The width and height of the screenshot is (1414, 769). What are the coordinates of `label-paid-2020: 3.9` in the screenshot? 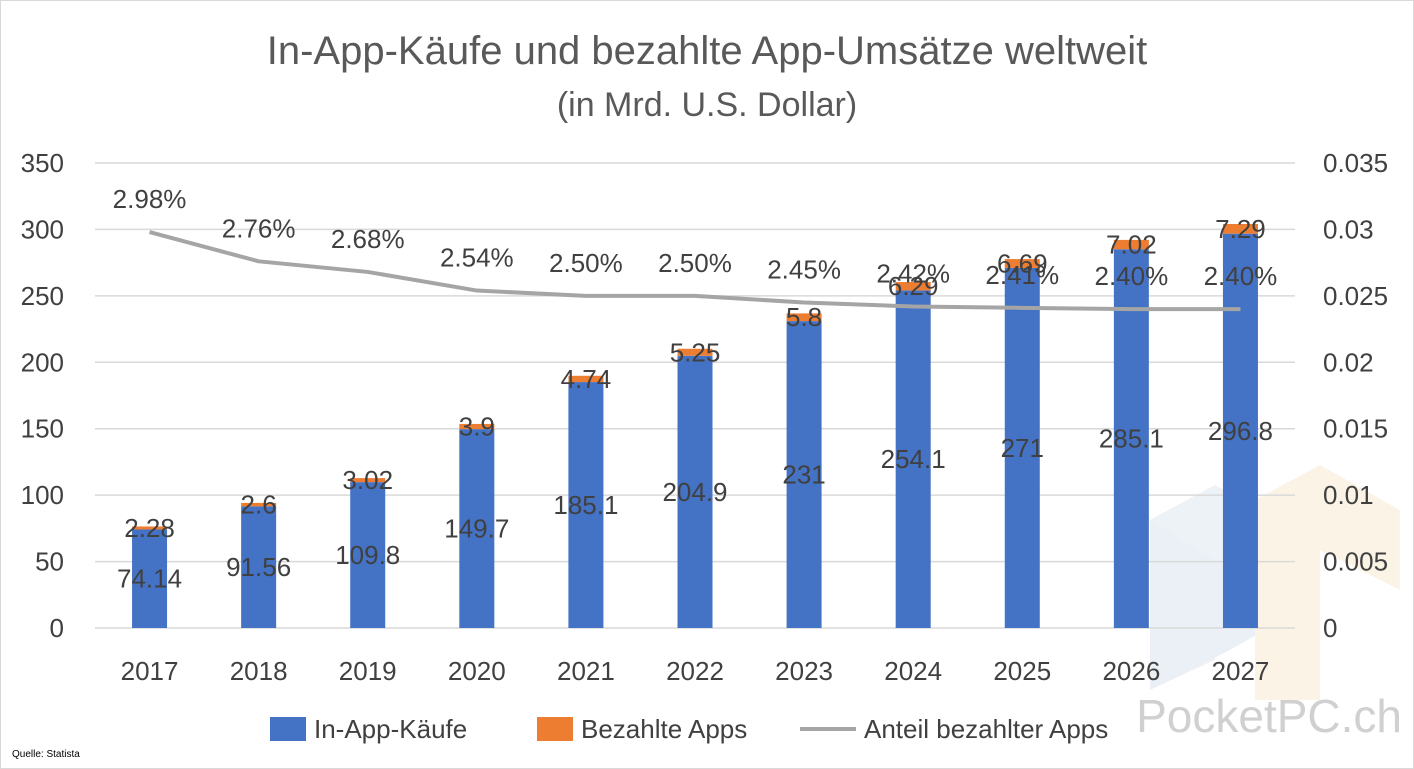 It's located at (477, 427).